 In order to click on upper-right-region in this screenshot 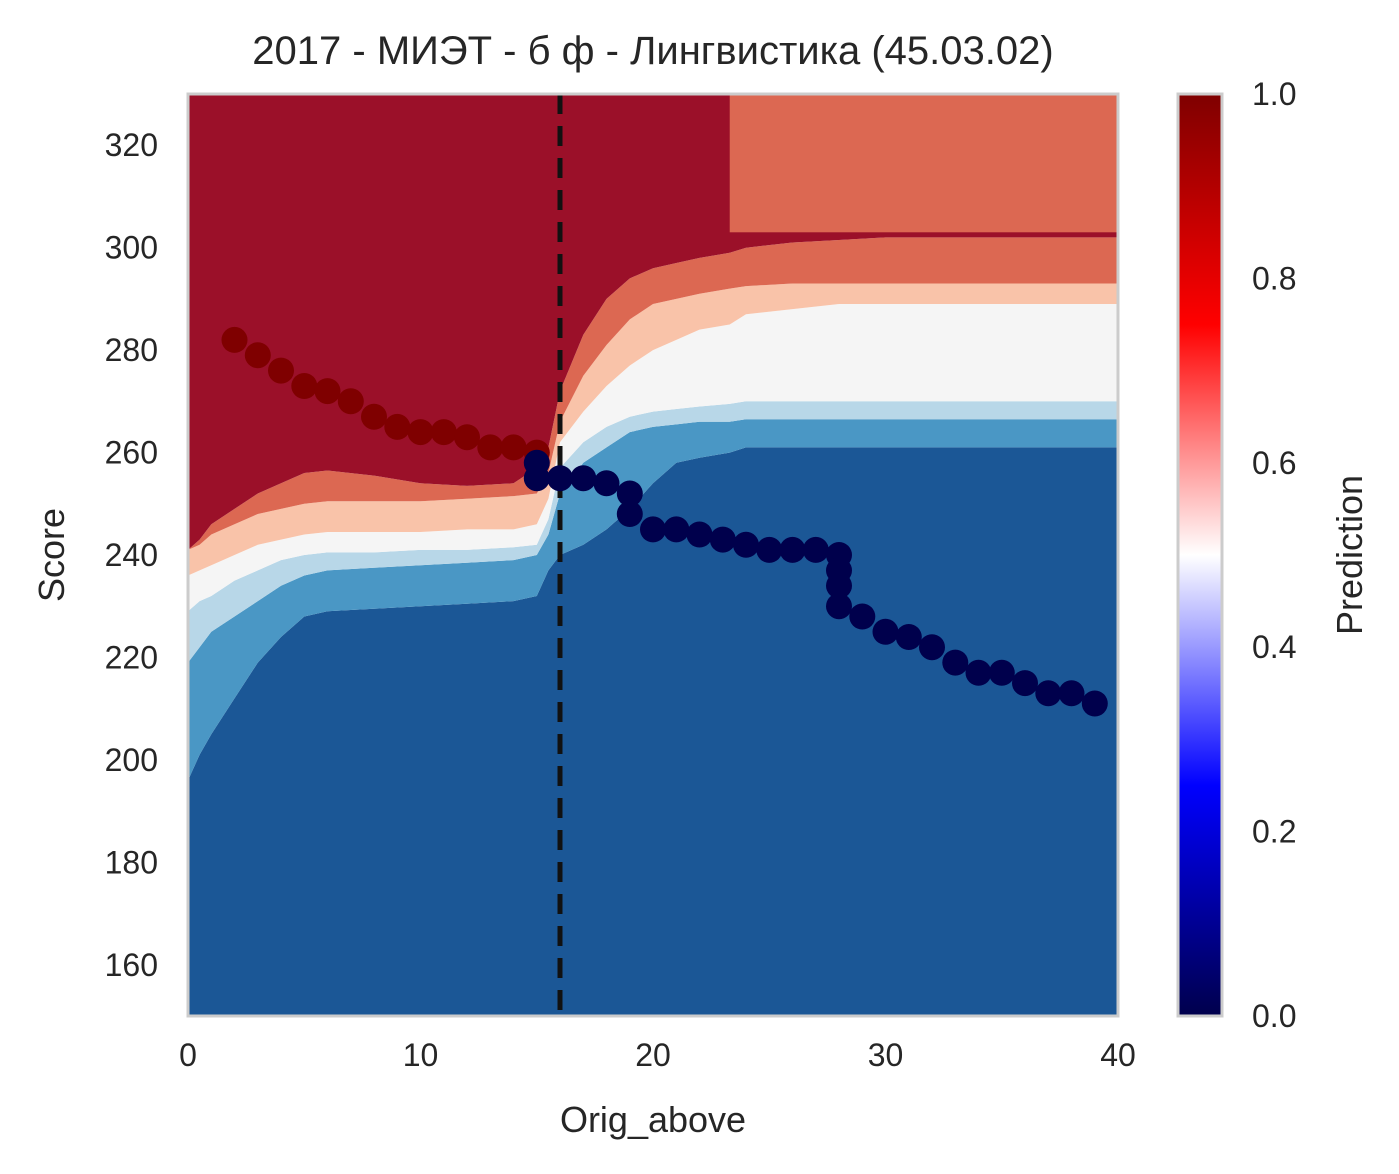, I will do `click(923, 163)`.